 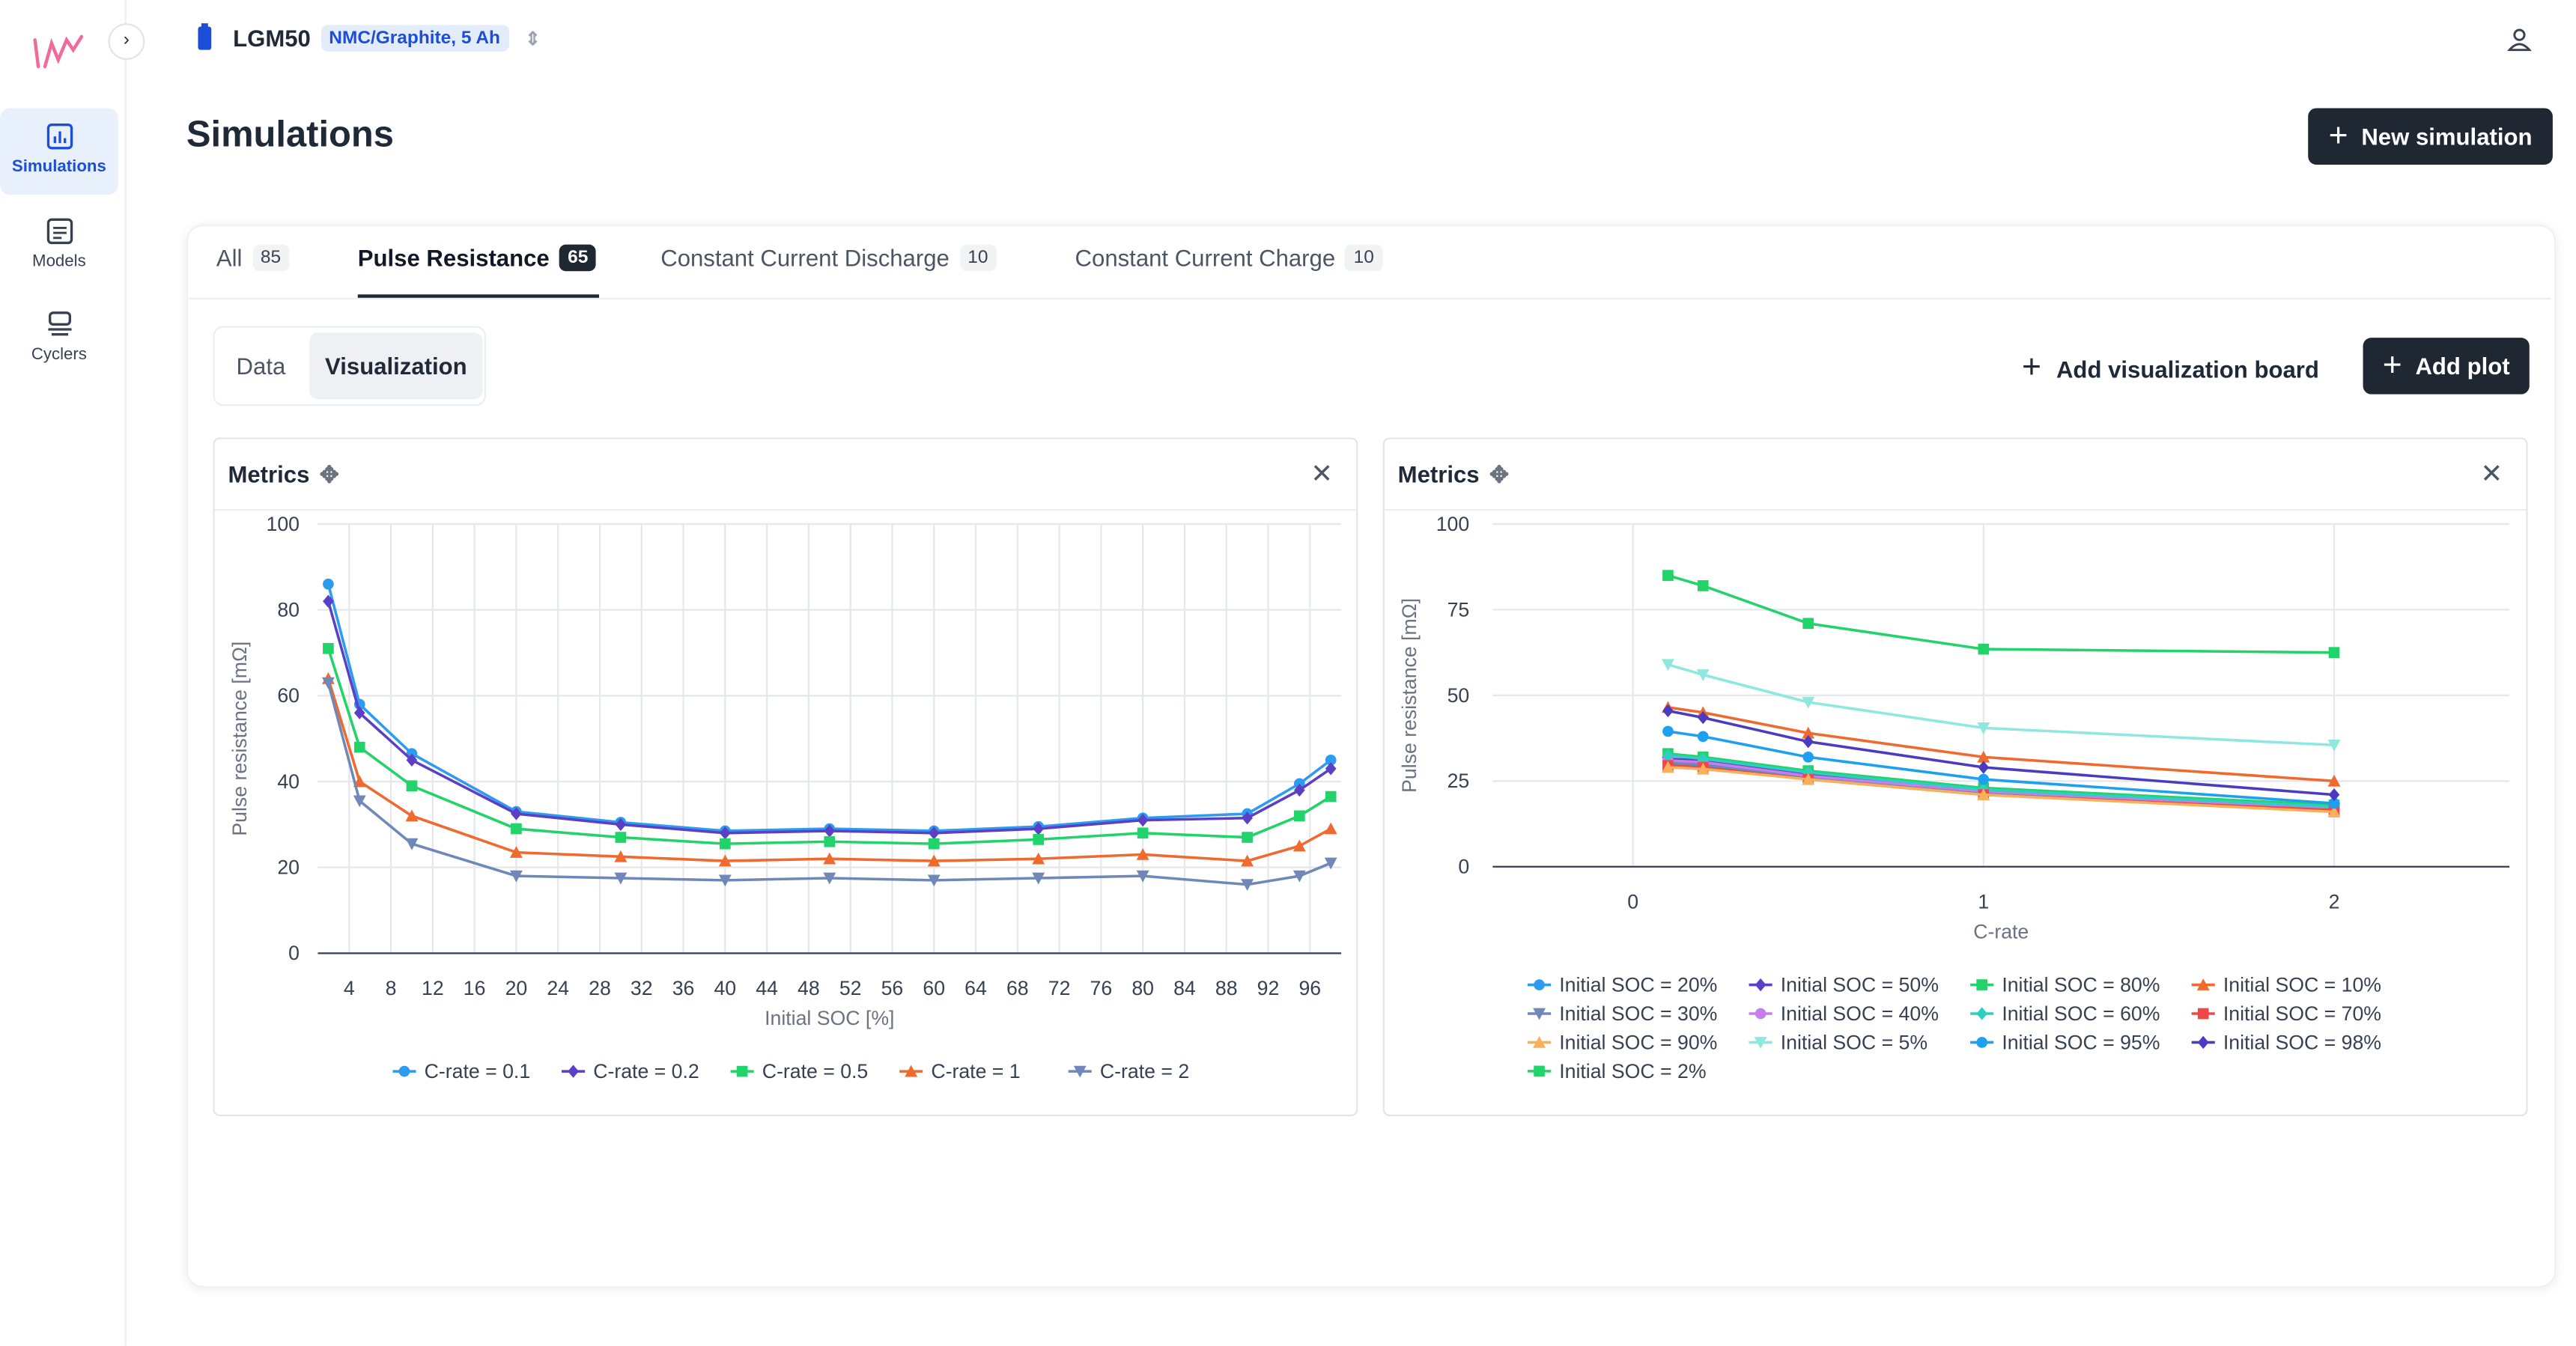 I want to click on tab: Pulse Resistance 65, so click(x=477, y=258).